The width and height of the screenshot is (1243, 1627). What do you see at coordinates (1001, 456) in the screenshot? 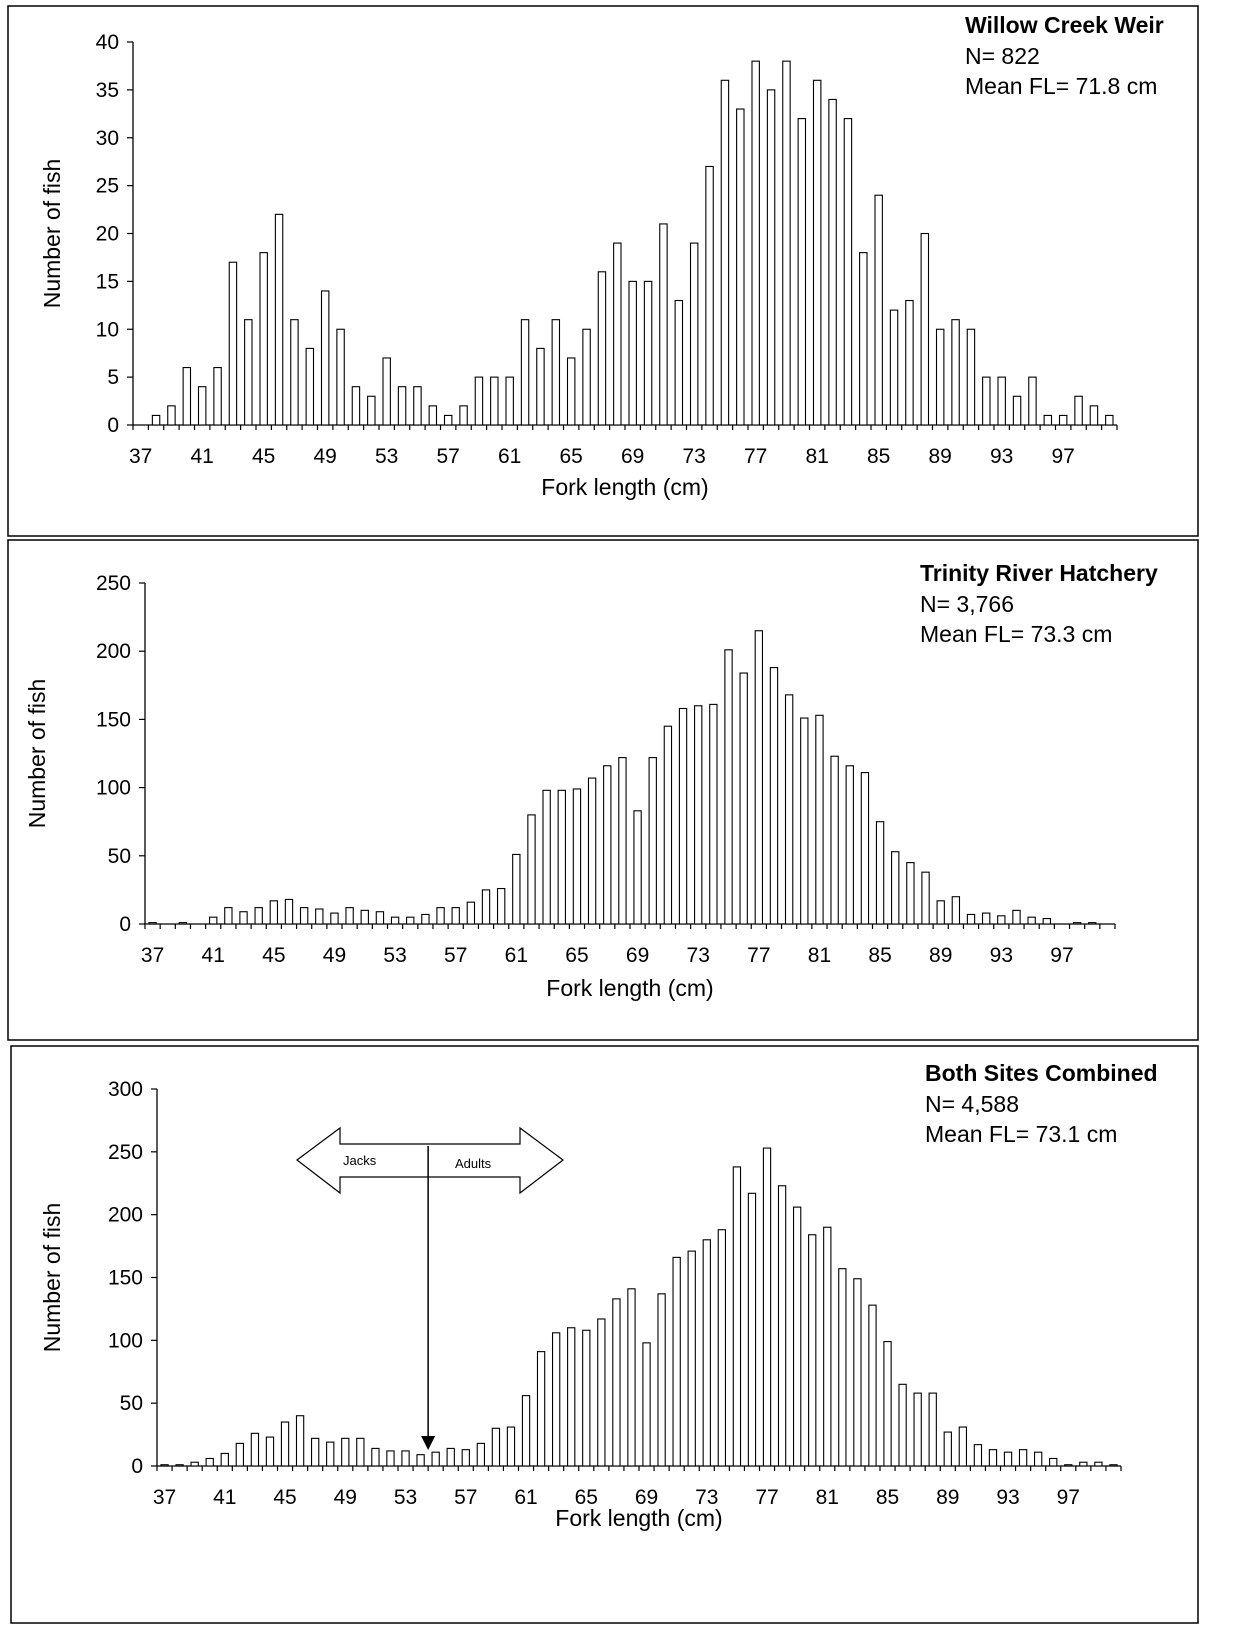
I see `x-tick-label: 93` at bounding box center [1001, 456].